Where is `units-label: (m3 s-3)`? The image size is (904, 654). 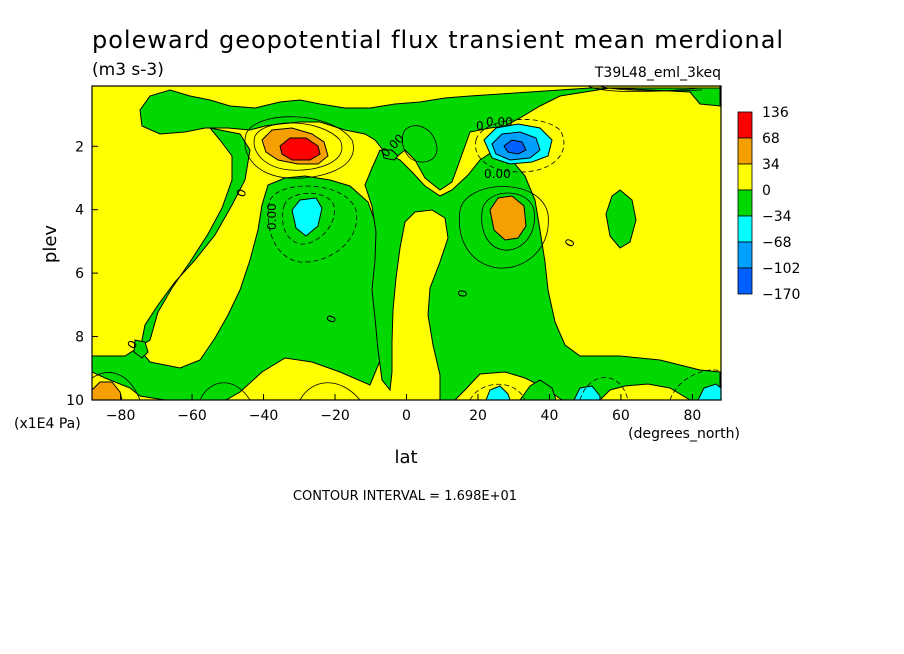
units-label: (m3 s-3) is located at coordinates (128, 70).